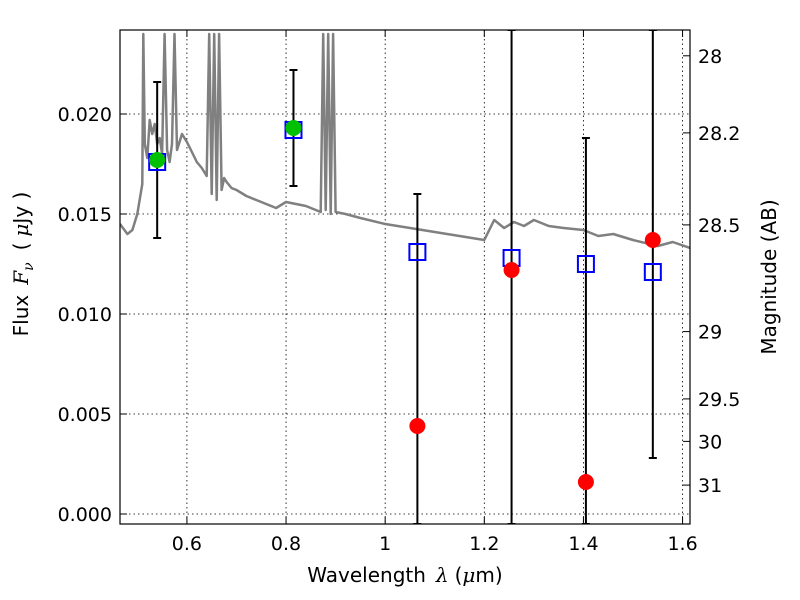 This screenshot has height=600, width=800. I want to click on magnitude-tick-label: 31, so click(710, 486).